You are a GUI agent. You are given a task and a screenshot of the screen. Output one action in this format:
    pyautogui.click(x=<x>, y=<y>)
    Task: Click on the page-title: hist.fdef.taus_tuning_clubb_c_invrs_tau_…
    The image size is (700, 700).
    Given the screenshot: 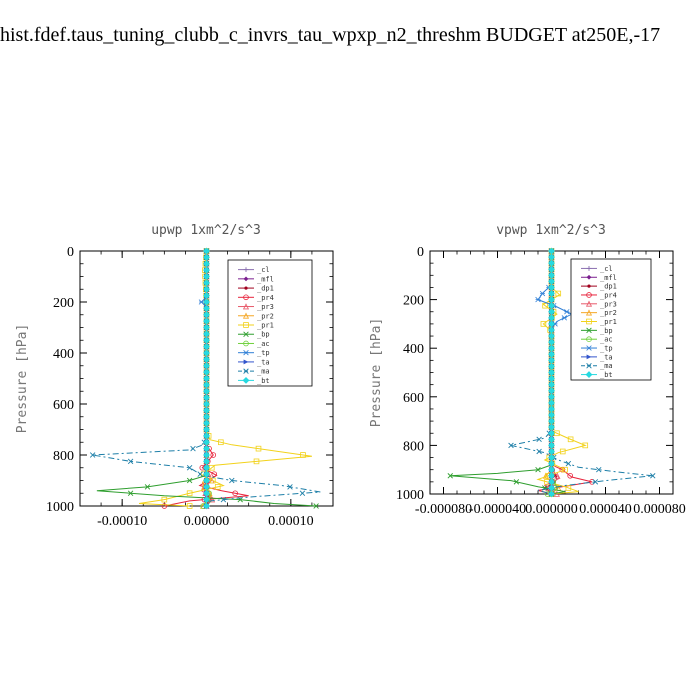 What is the action you would take?
    pyautogui.click(x=330, y=35)
    